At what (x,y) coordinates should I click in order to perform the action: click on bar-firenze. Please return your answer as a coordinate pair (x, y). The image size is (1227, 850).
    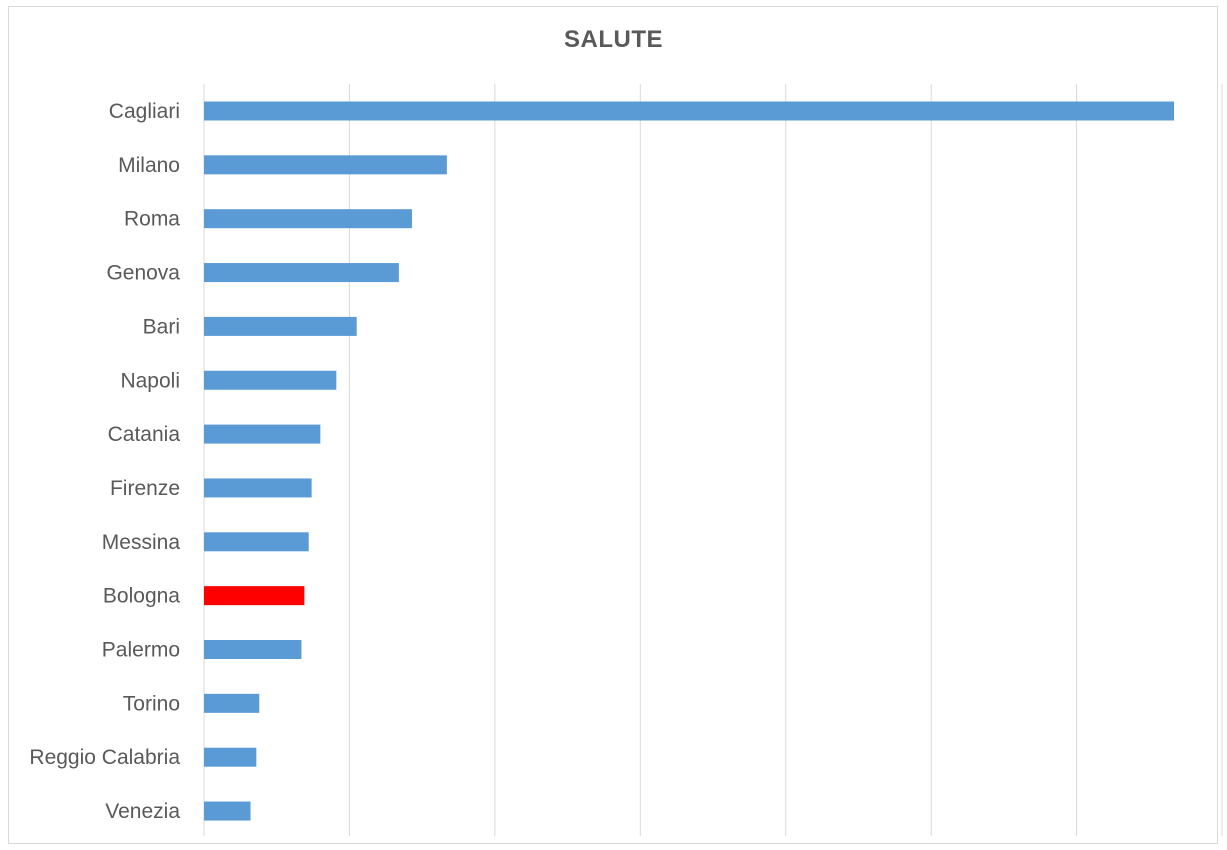
    Looking at the image, I should click on (258, 488).